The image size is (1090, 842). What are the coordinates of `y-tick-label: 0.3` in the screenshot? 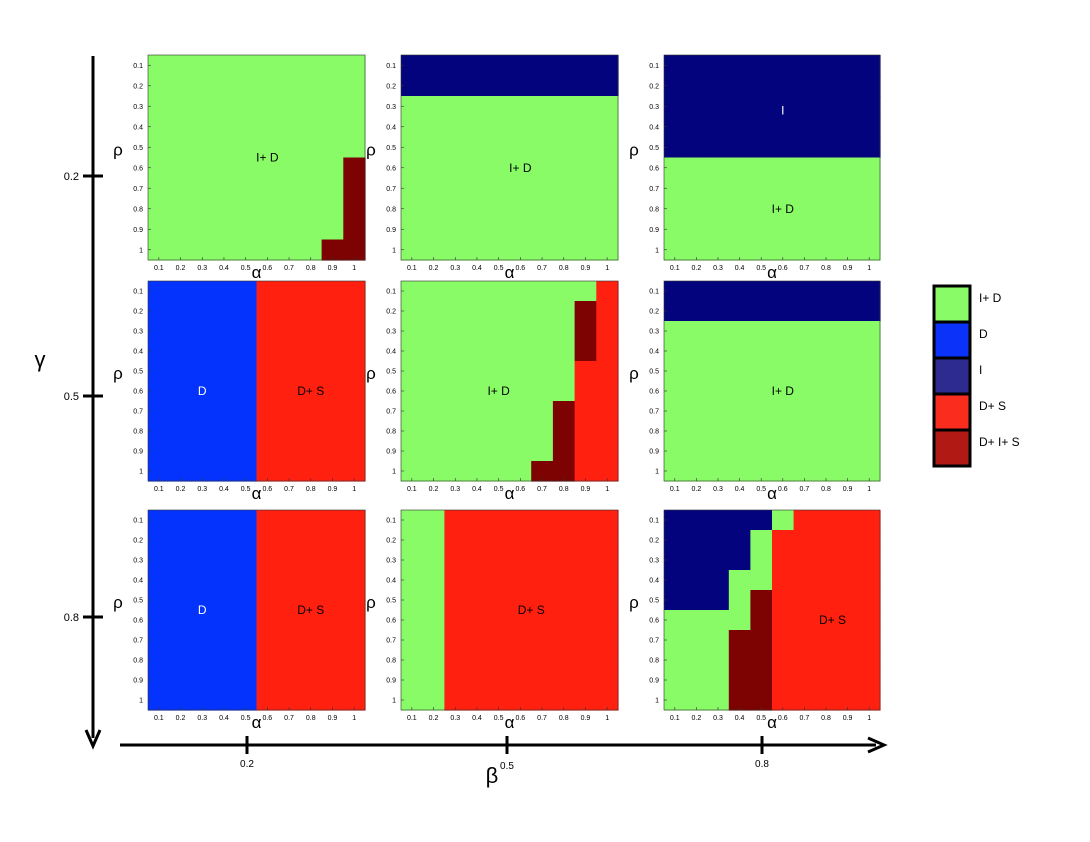 It's located at (138, 332).